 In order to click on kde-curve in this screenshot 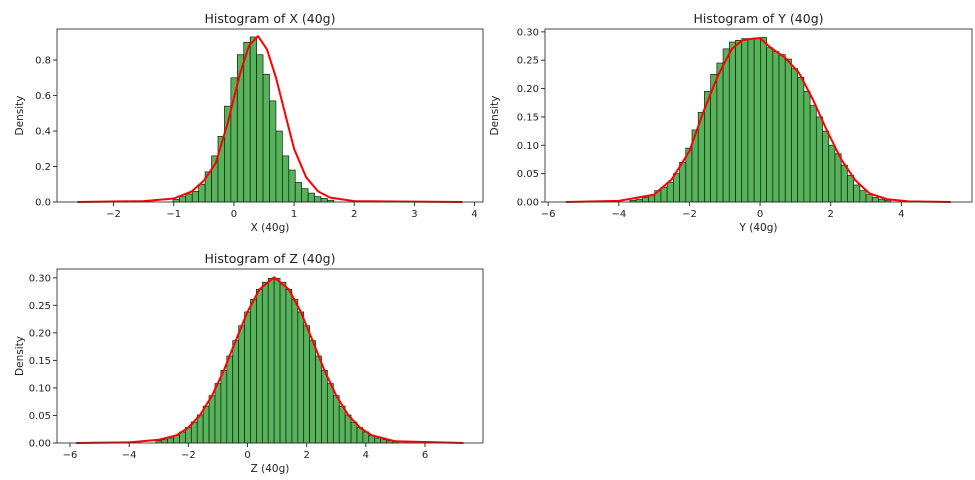, I will do `click(758, 120)`.